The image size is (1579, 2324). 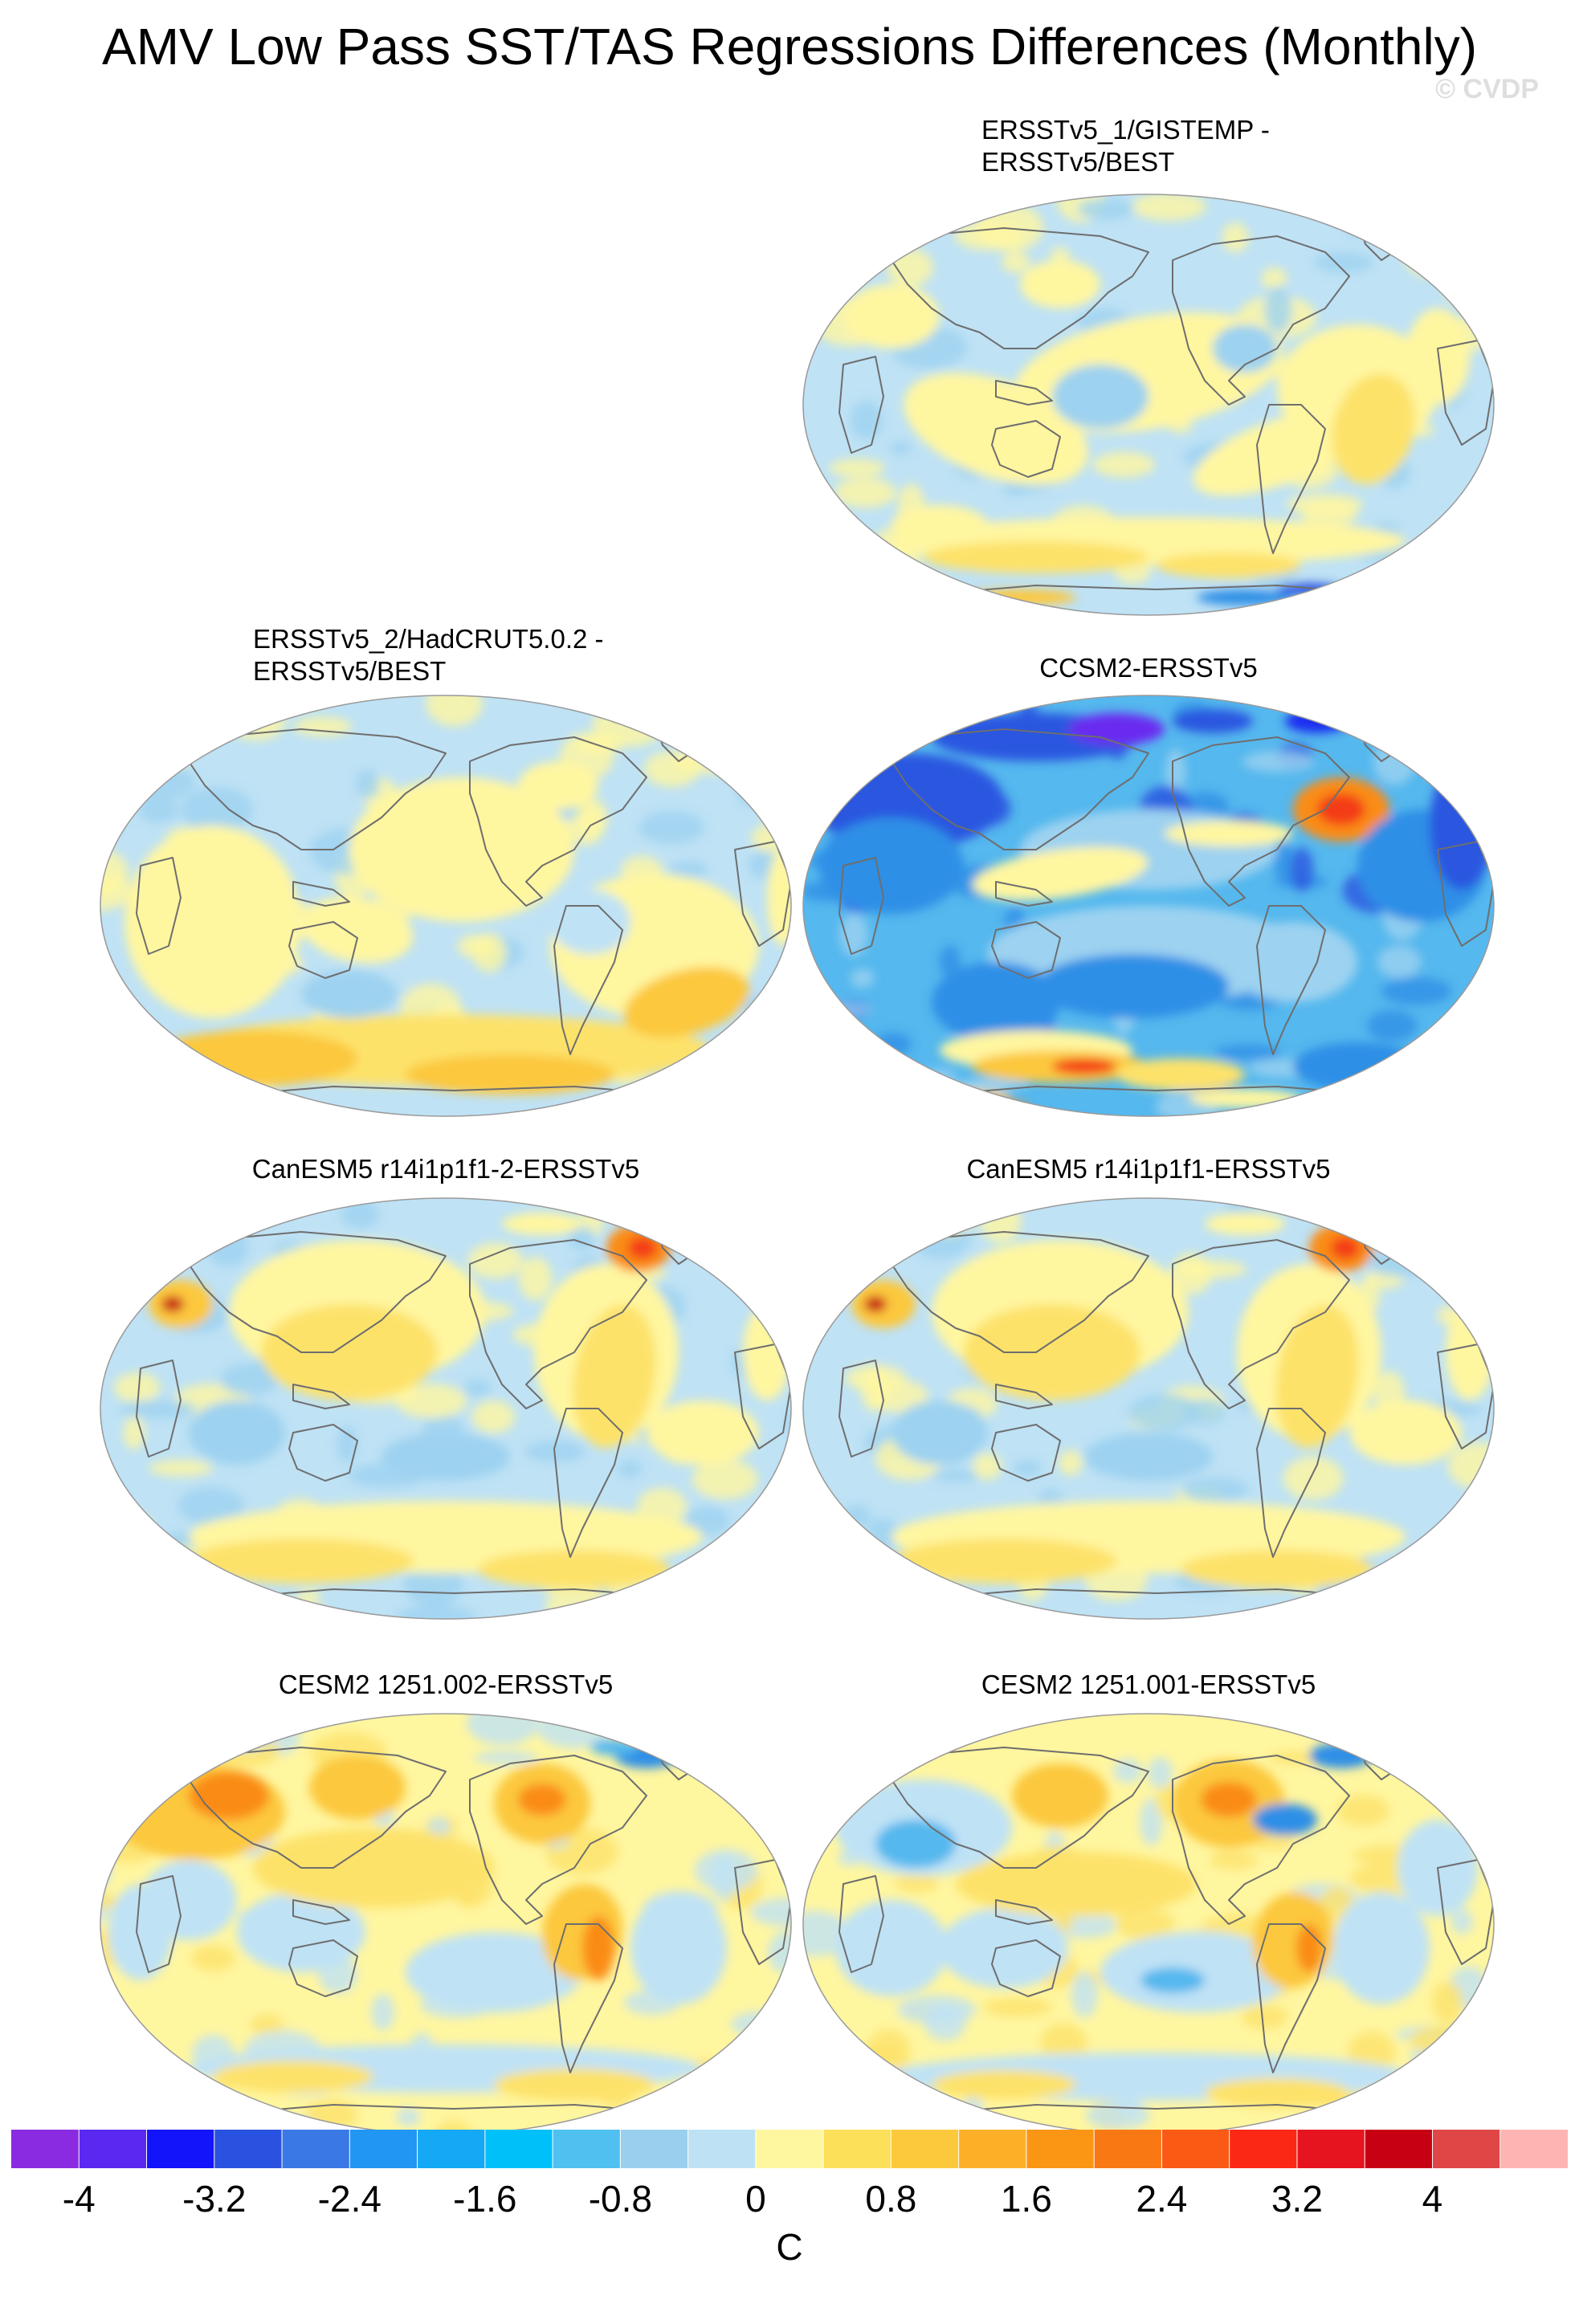 What do you see at coordinates (1125, 130) in the screenshot?
I see `panel-title-line-1: ERSSTv5_1/GISTEMP -` at bounding box center [1125, 130].